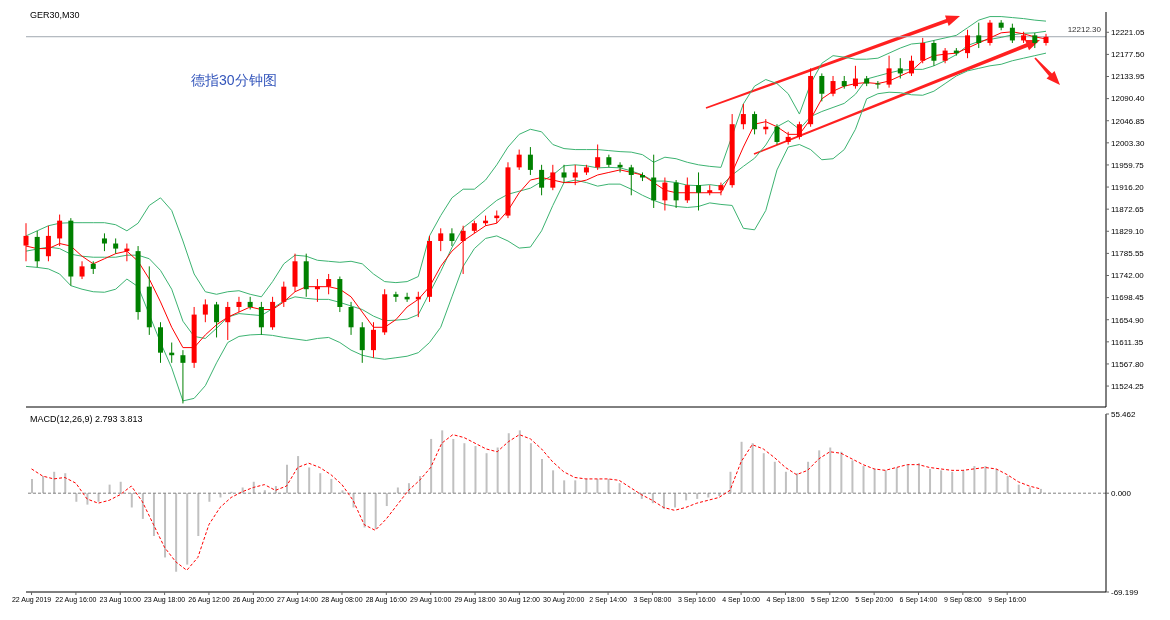  Describe the element at coordinates (1128, 298) in the screenshot. I see `y-tick-label: 11698.45` at that location.